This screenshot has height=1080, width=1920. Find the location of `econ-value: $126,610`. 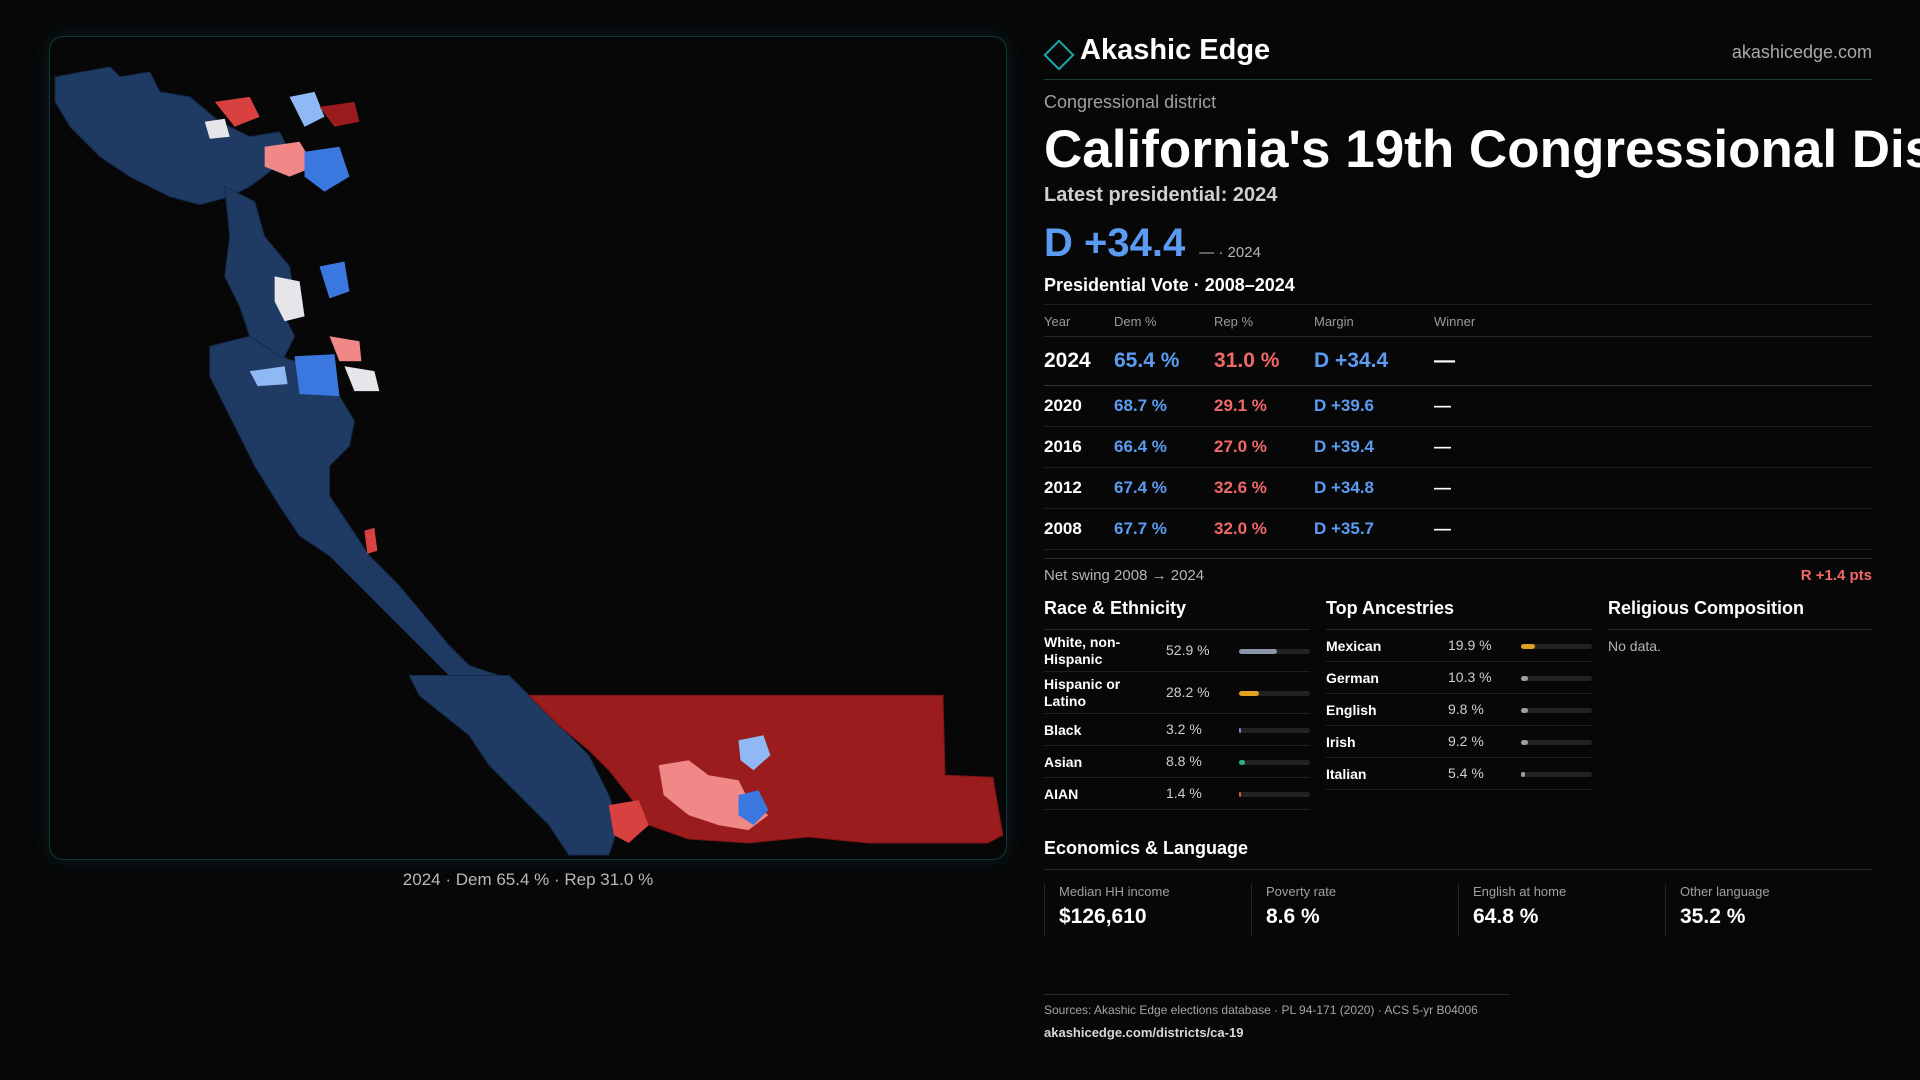

econ-value: $126,610 is located at coordinates (1103, 916).